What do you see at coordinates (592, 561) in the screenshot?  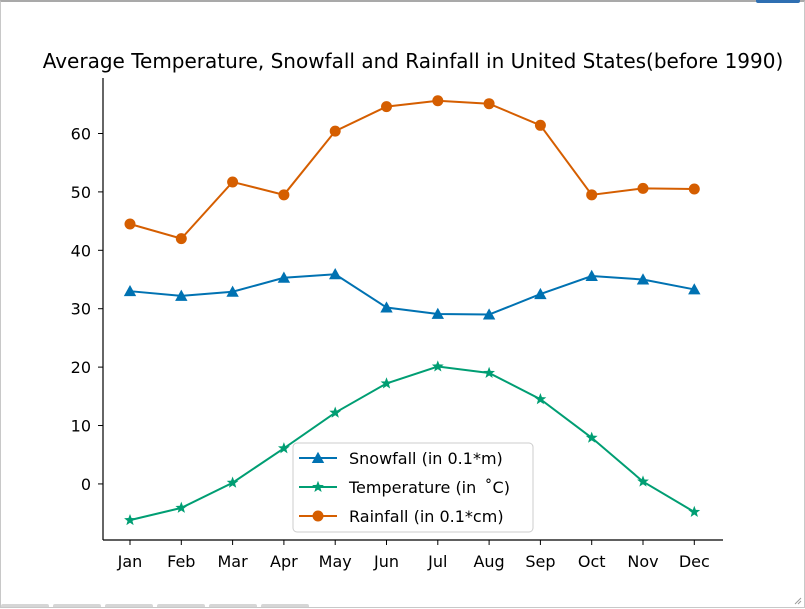 I see `x-tick-label: Oct` at bounding box center [592, 561].